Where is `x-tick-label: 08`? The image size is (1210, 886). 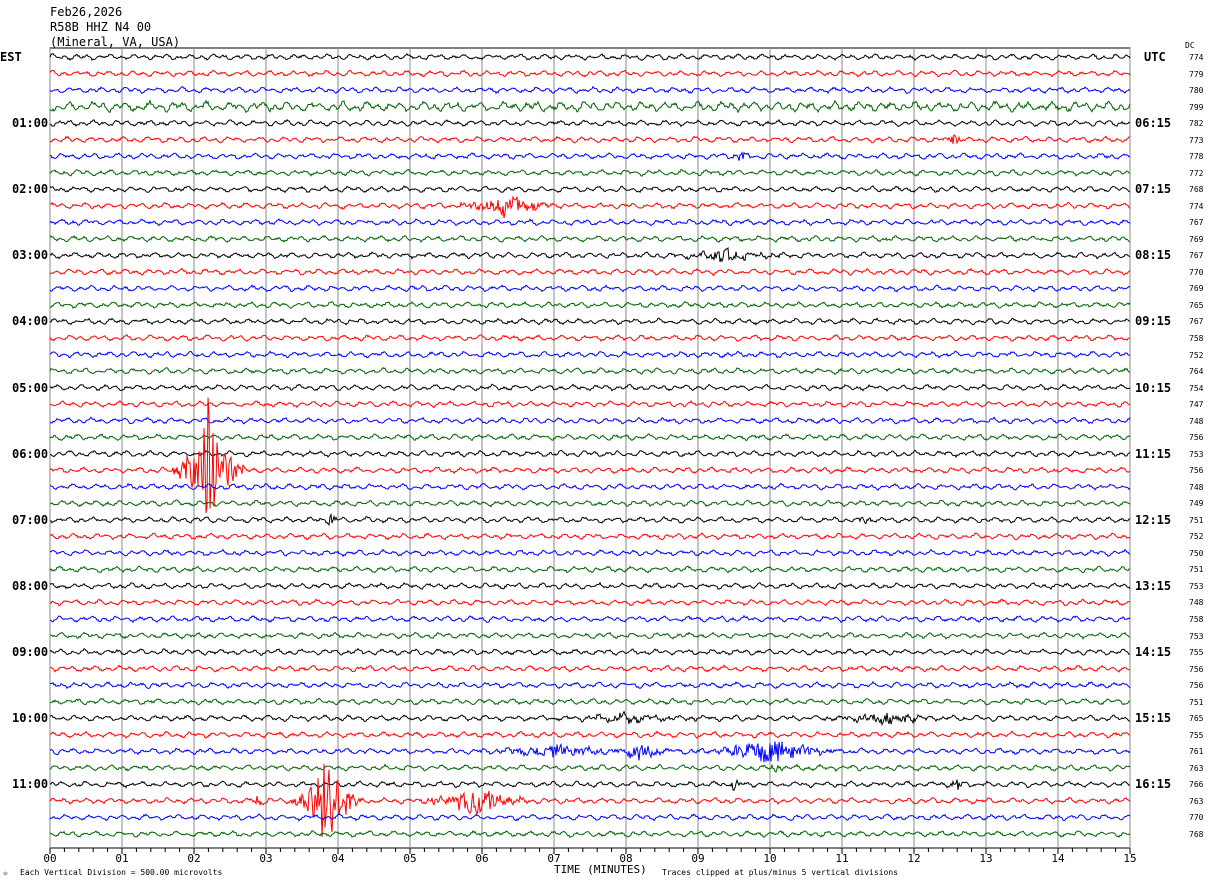 x-tick-label: 08 is located at coordinates (625, 858).